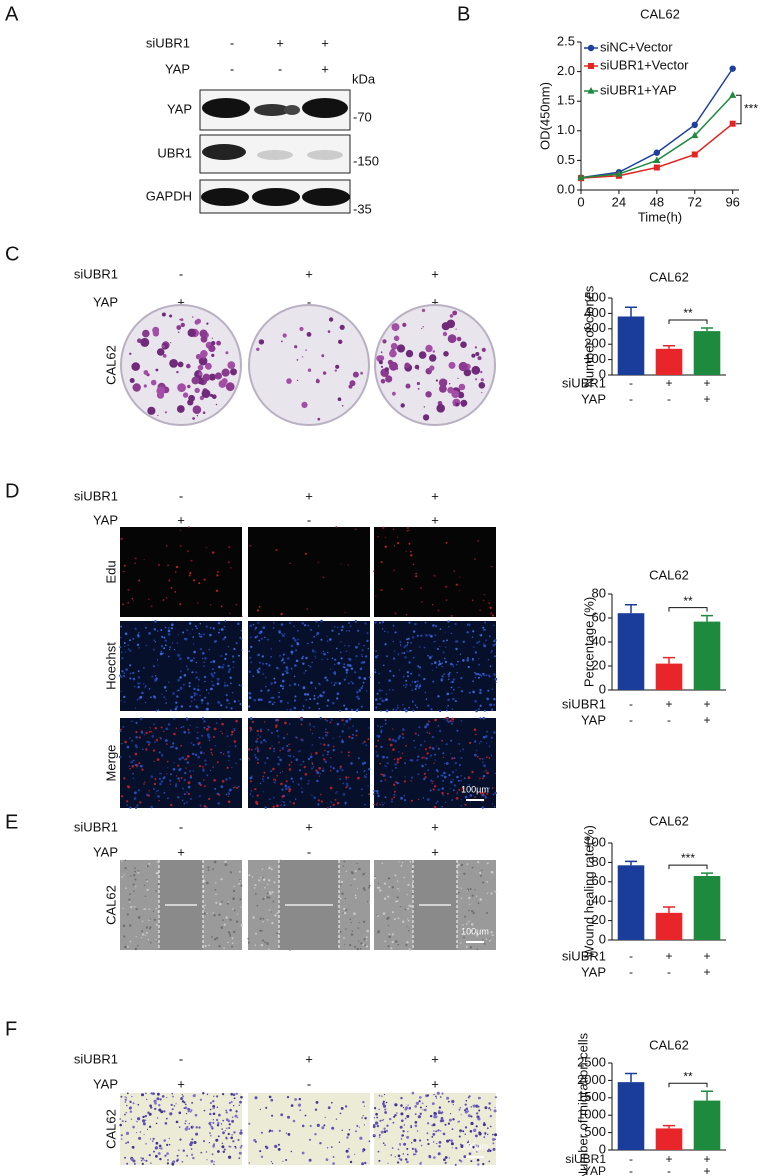 This screenshot has width=763, height=1176. Describe the element at coordinates (475, 931) in the screenshot. I see `scale-label: 100μm` at that location.